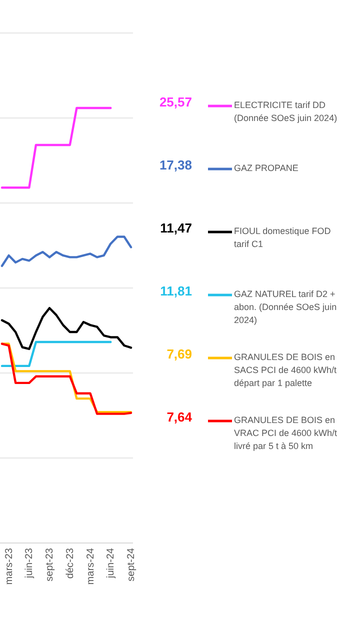 The height and width of the screenshot is (635, 358). Describe the element at coordinates (111, 564) in the screenshot. I see `x-tick-label: juin-24` at that location.